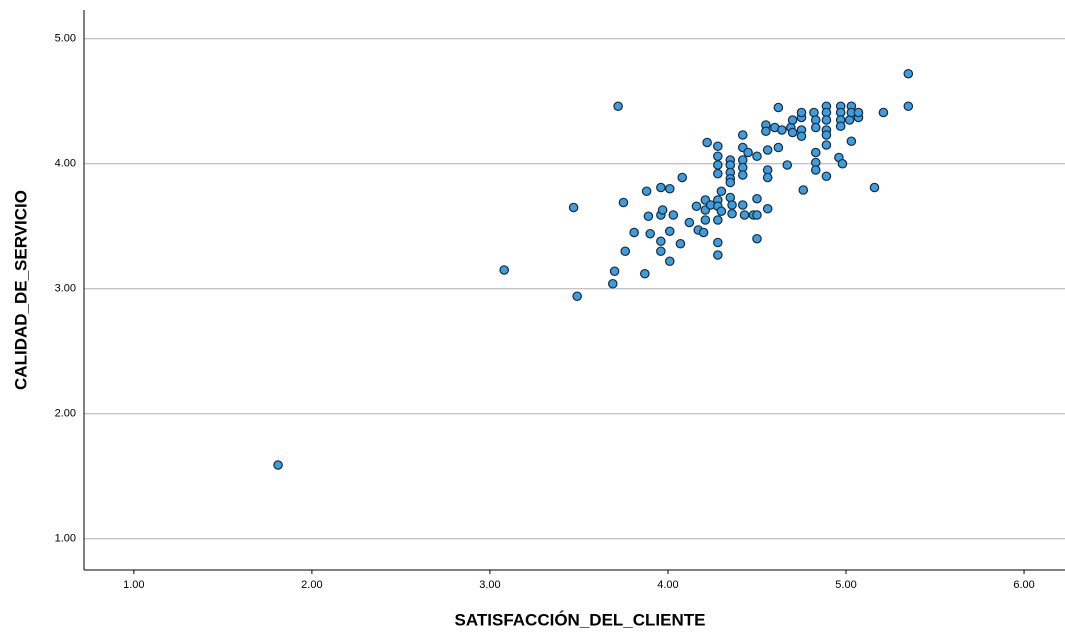  I want to click on x-tick-label: 1.00, so click(133, 585).